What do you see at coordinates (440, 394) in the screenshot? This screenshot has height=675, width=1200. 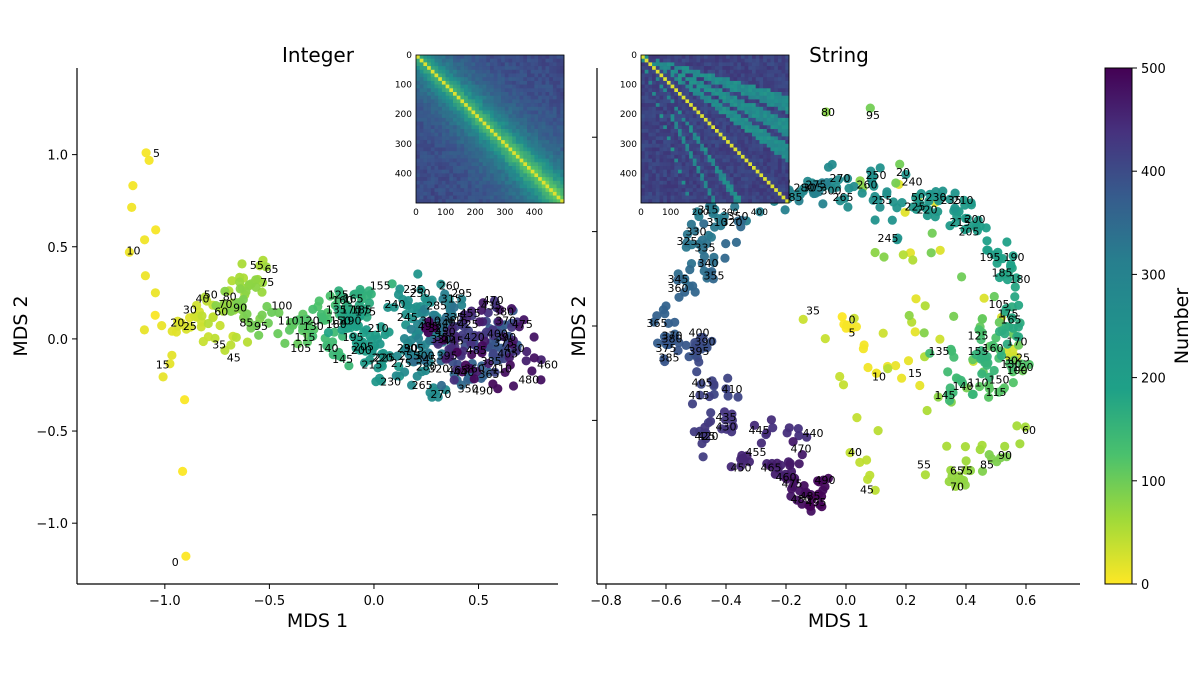 I see `point-label: 270` at bounding box center [440, 394].